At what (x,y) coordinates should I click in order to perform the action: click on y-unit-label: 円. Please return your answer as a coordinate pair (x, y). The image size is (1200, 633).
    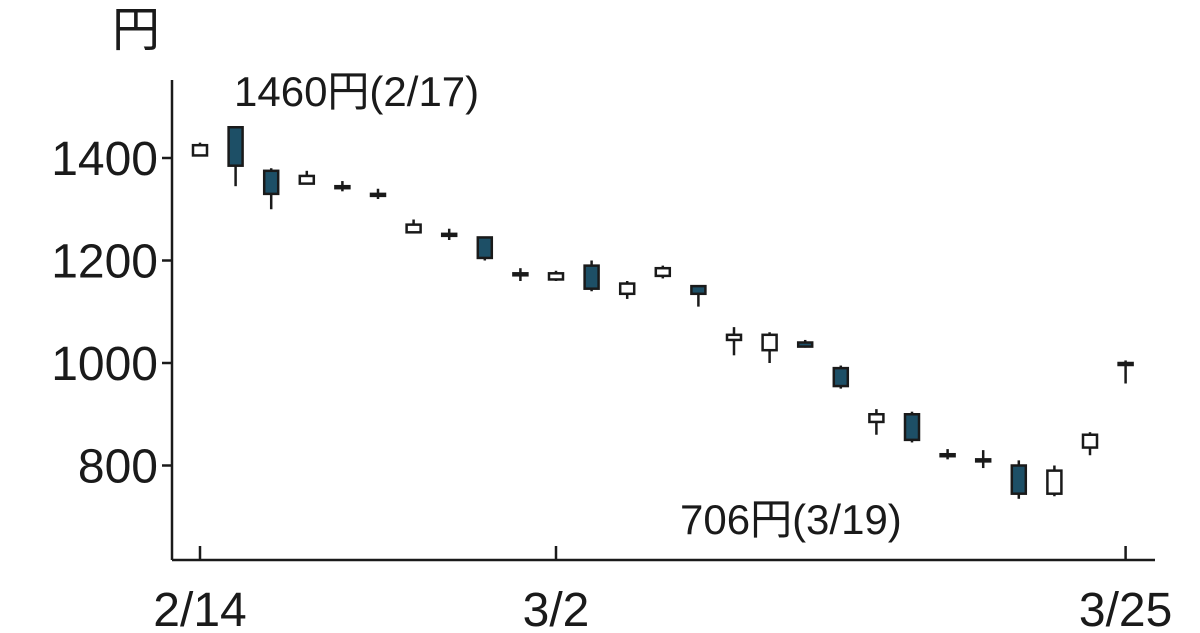
    Looking at the image, I should click on (136, 30).